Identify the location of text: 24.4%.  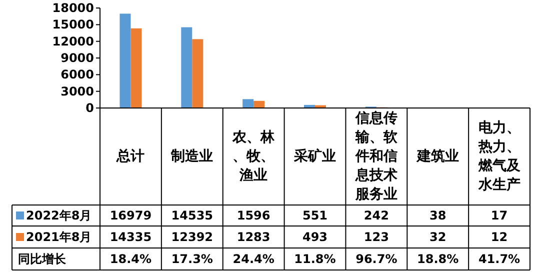
(253, 259).